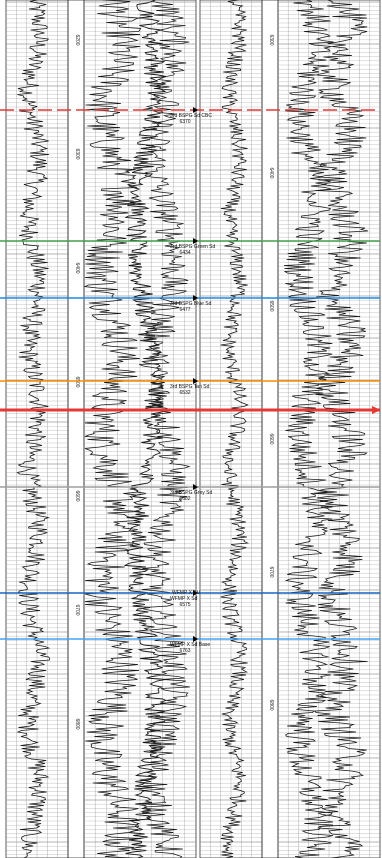 Image resolution: width=382 pixels, height=858 pixels. I want to click on formation-top-name: 3rd BSPG Tan Sd, so click(190, 387).